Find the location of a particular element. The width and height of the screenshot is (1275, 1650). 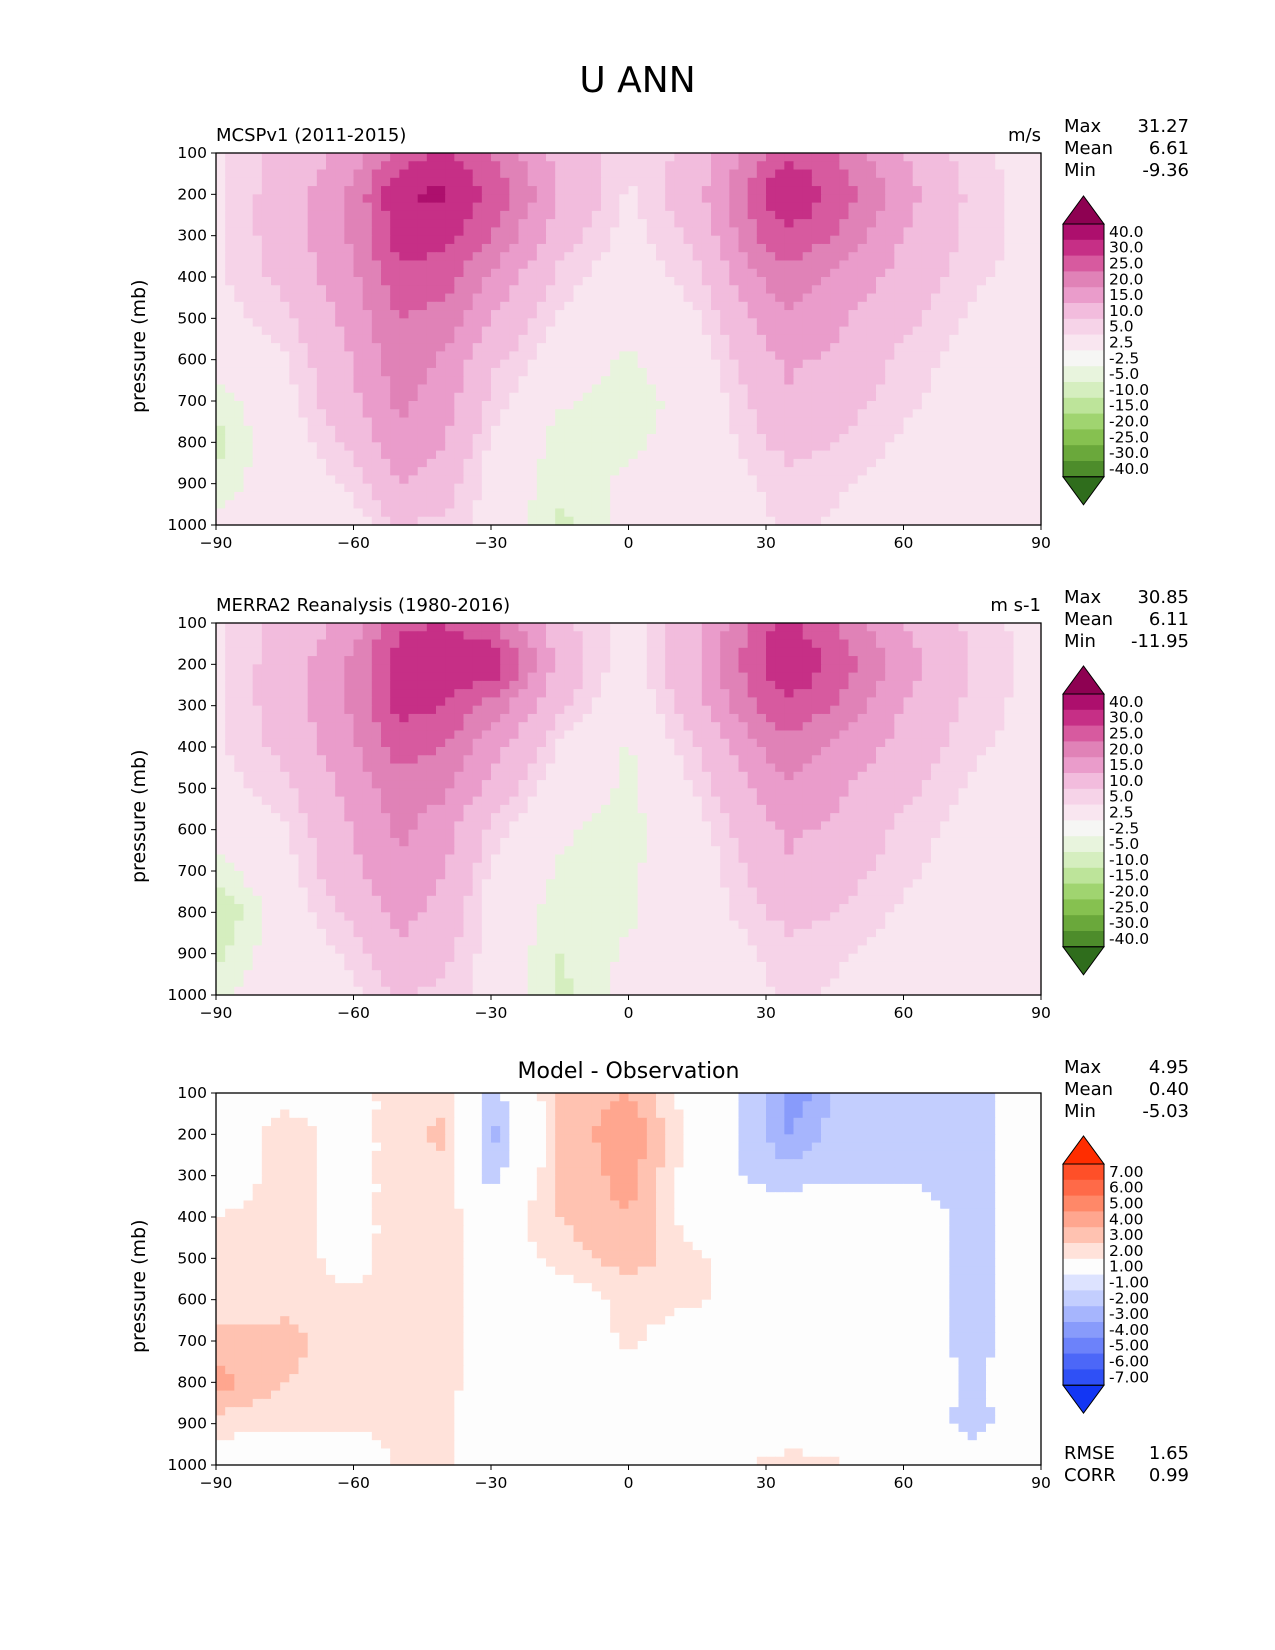

figure-title: U ANN is located at coordinates (637, 80).